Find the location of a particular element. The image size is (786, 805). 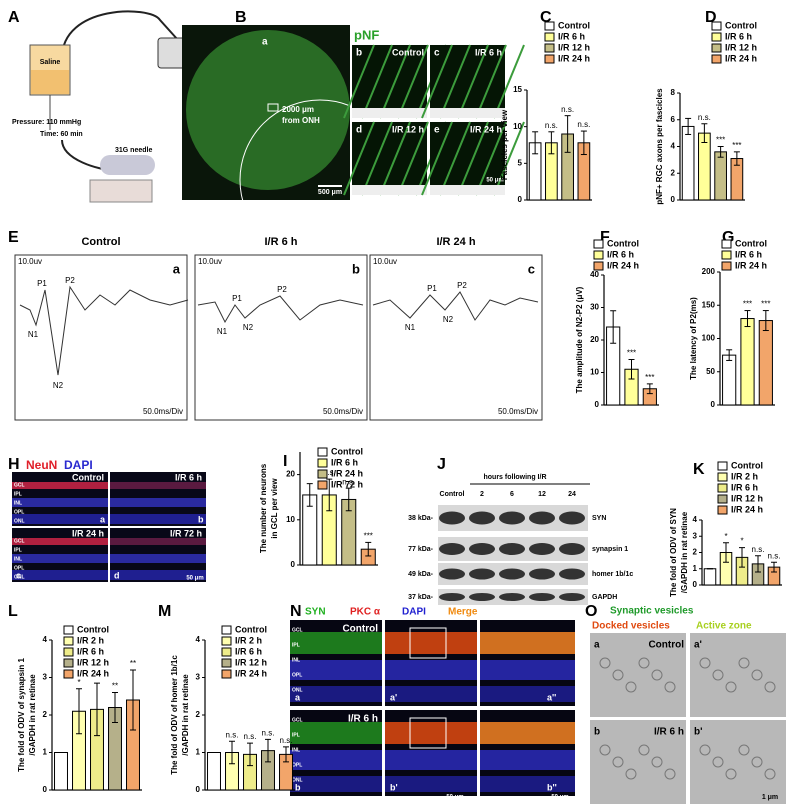

legend-label: I/R 12 h is located at coordinates (741, 47).